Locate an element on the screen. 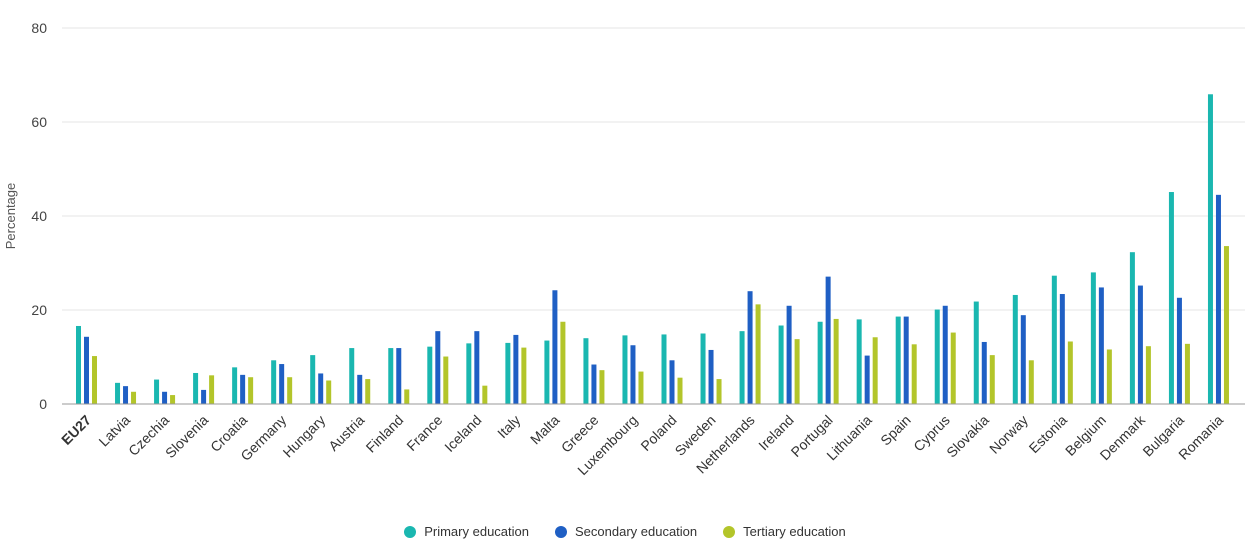 The image size is (1250, 546). legend-item-tertiary: Tertiary education is located at coordinates (784, 531).